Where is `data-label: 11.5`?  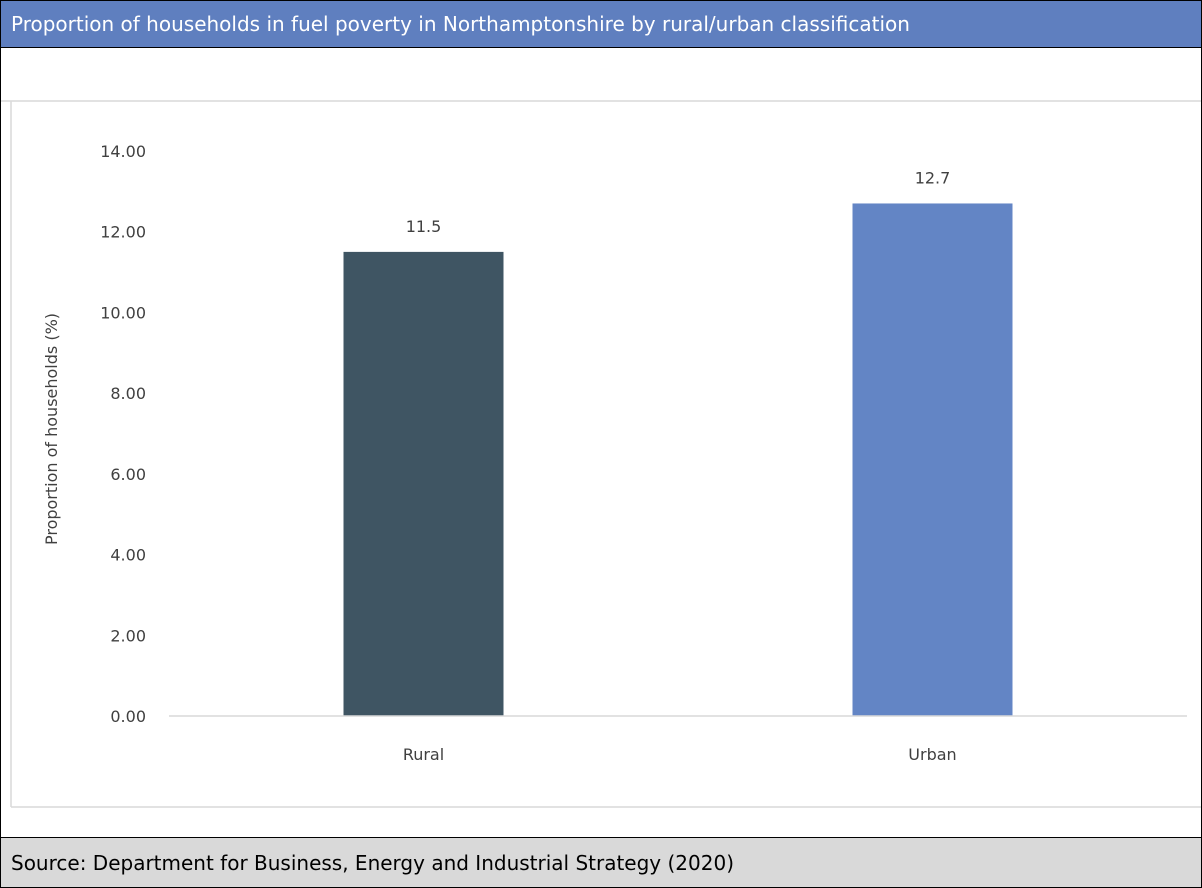 data-label: 11.5 is located at coordinates (424, 226).